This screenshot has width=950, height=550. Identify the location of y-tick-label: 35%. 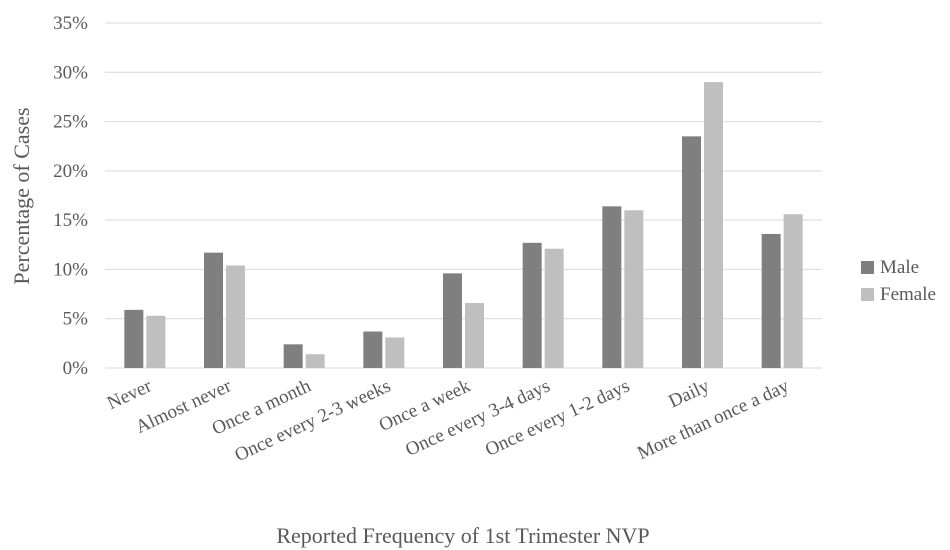
(70, 23).